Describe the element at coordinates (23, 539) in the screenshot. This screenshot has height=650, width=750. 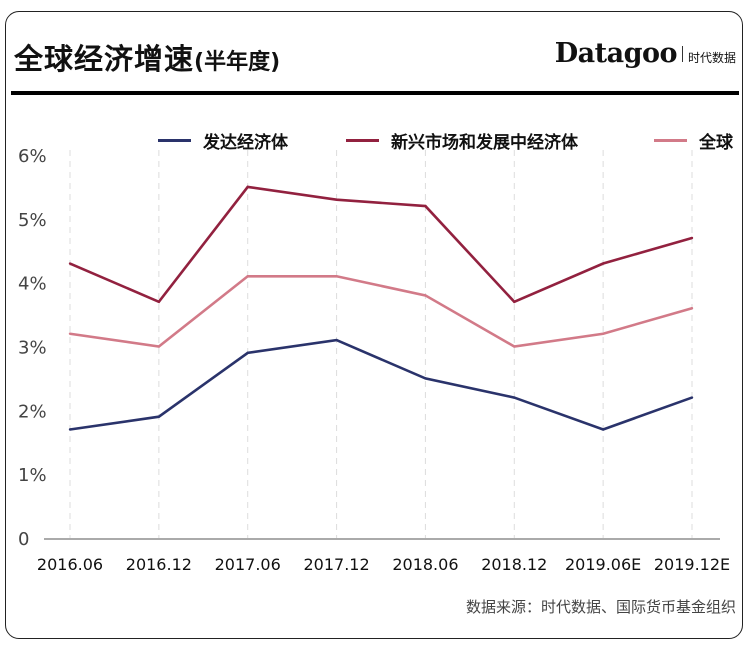
I see `y-tick-label: 0` at that location.